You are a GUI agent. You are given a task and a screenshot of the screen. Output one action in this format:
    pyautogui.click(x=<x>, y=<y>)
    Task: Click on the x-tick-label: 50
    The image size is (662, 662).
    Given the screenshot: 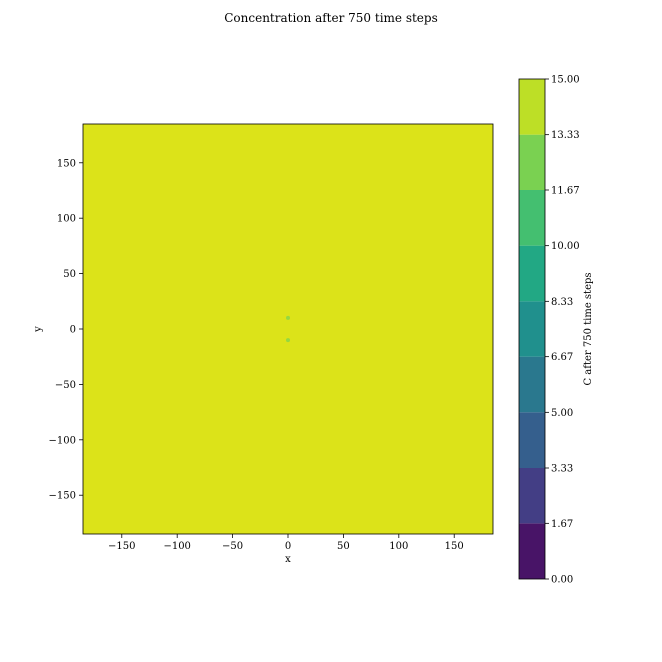 What is the action you would take?
    pyautogui.click(x=343, y=546)
    